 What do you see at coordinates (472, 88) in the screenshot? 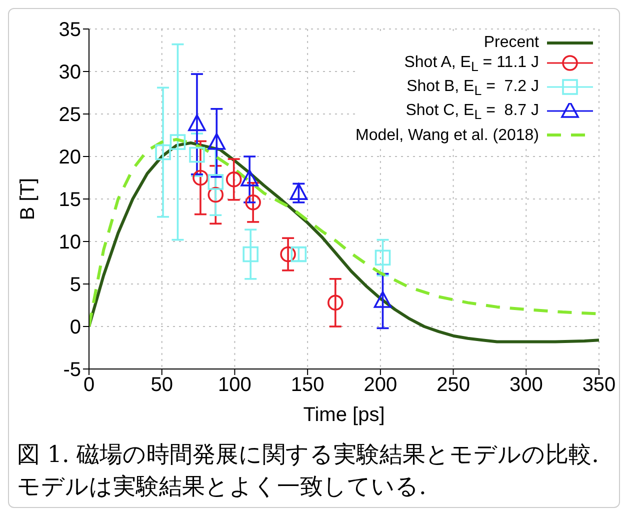
I see `legend-label: Shot B, E$_{L}$ = 7.2 J` at bounding box center [472, 88].